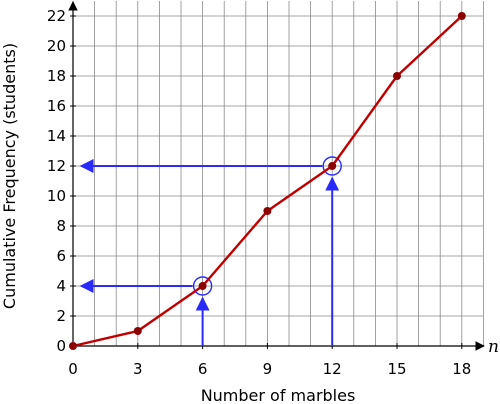 The image size is (500, 404). I want to click on y-tick-label: 2, so click(61, 316).